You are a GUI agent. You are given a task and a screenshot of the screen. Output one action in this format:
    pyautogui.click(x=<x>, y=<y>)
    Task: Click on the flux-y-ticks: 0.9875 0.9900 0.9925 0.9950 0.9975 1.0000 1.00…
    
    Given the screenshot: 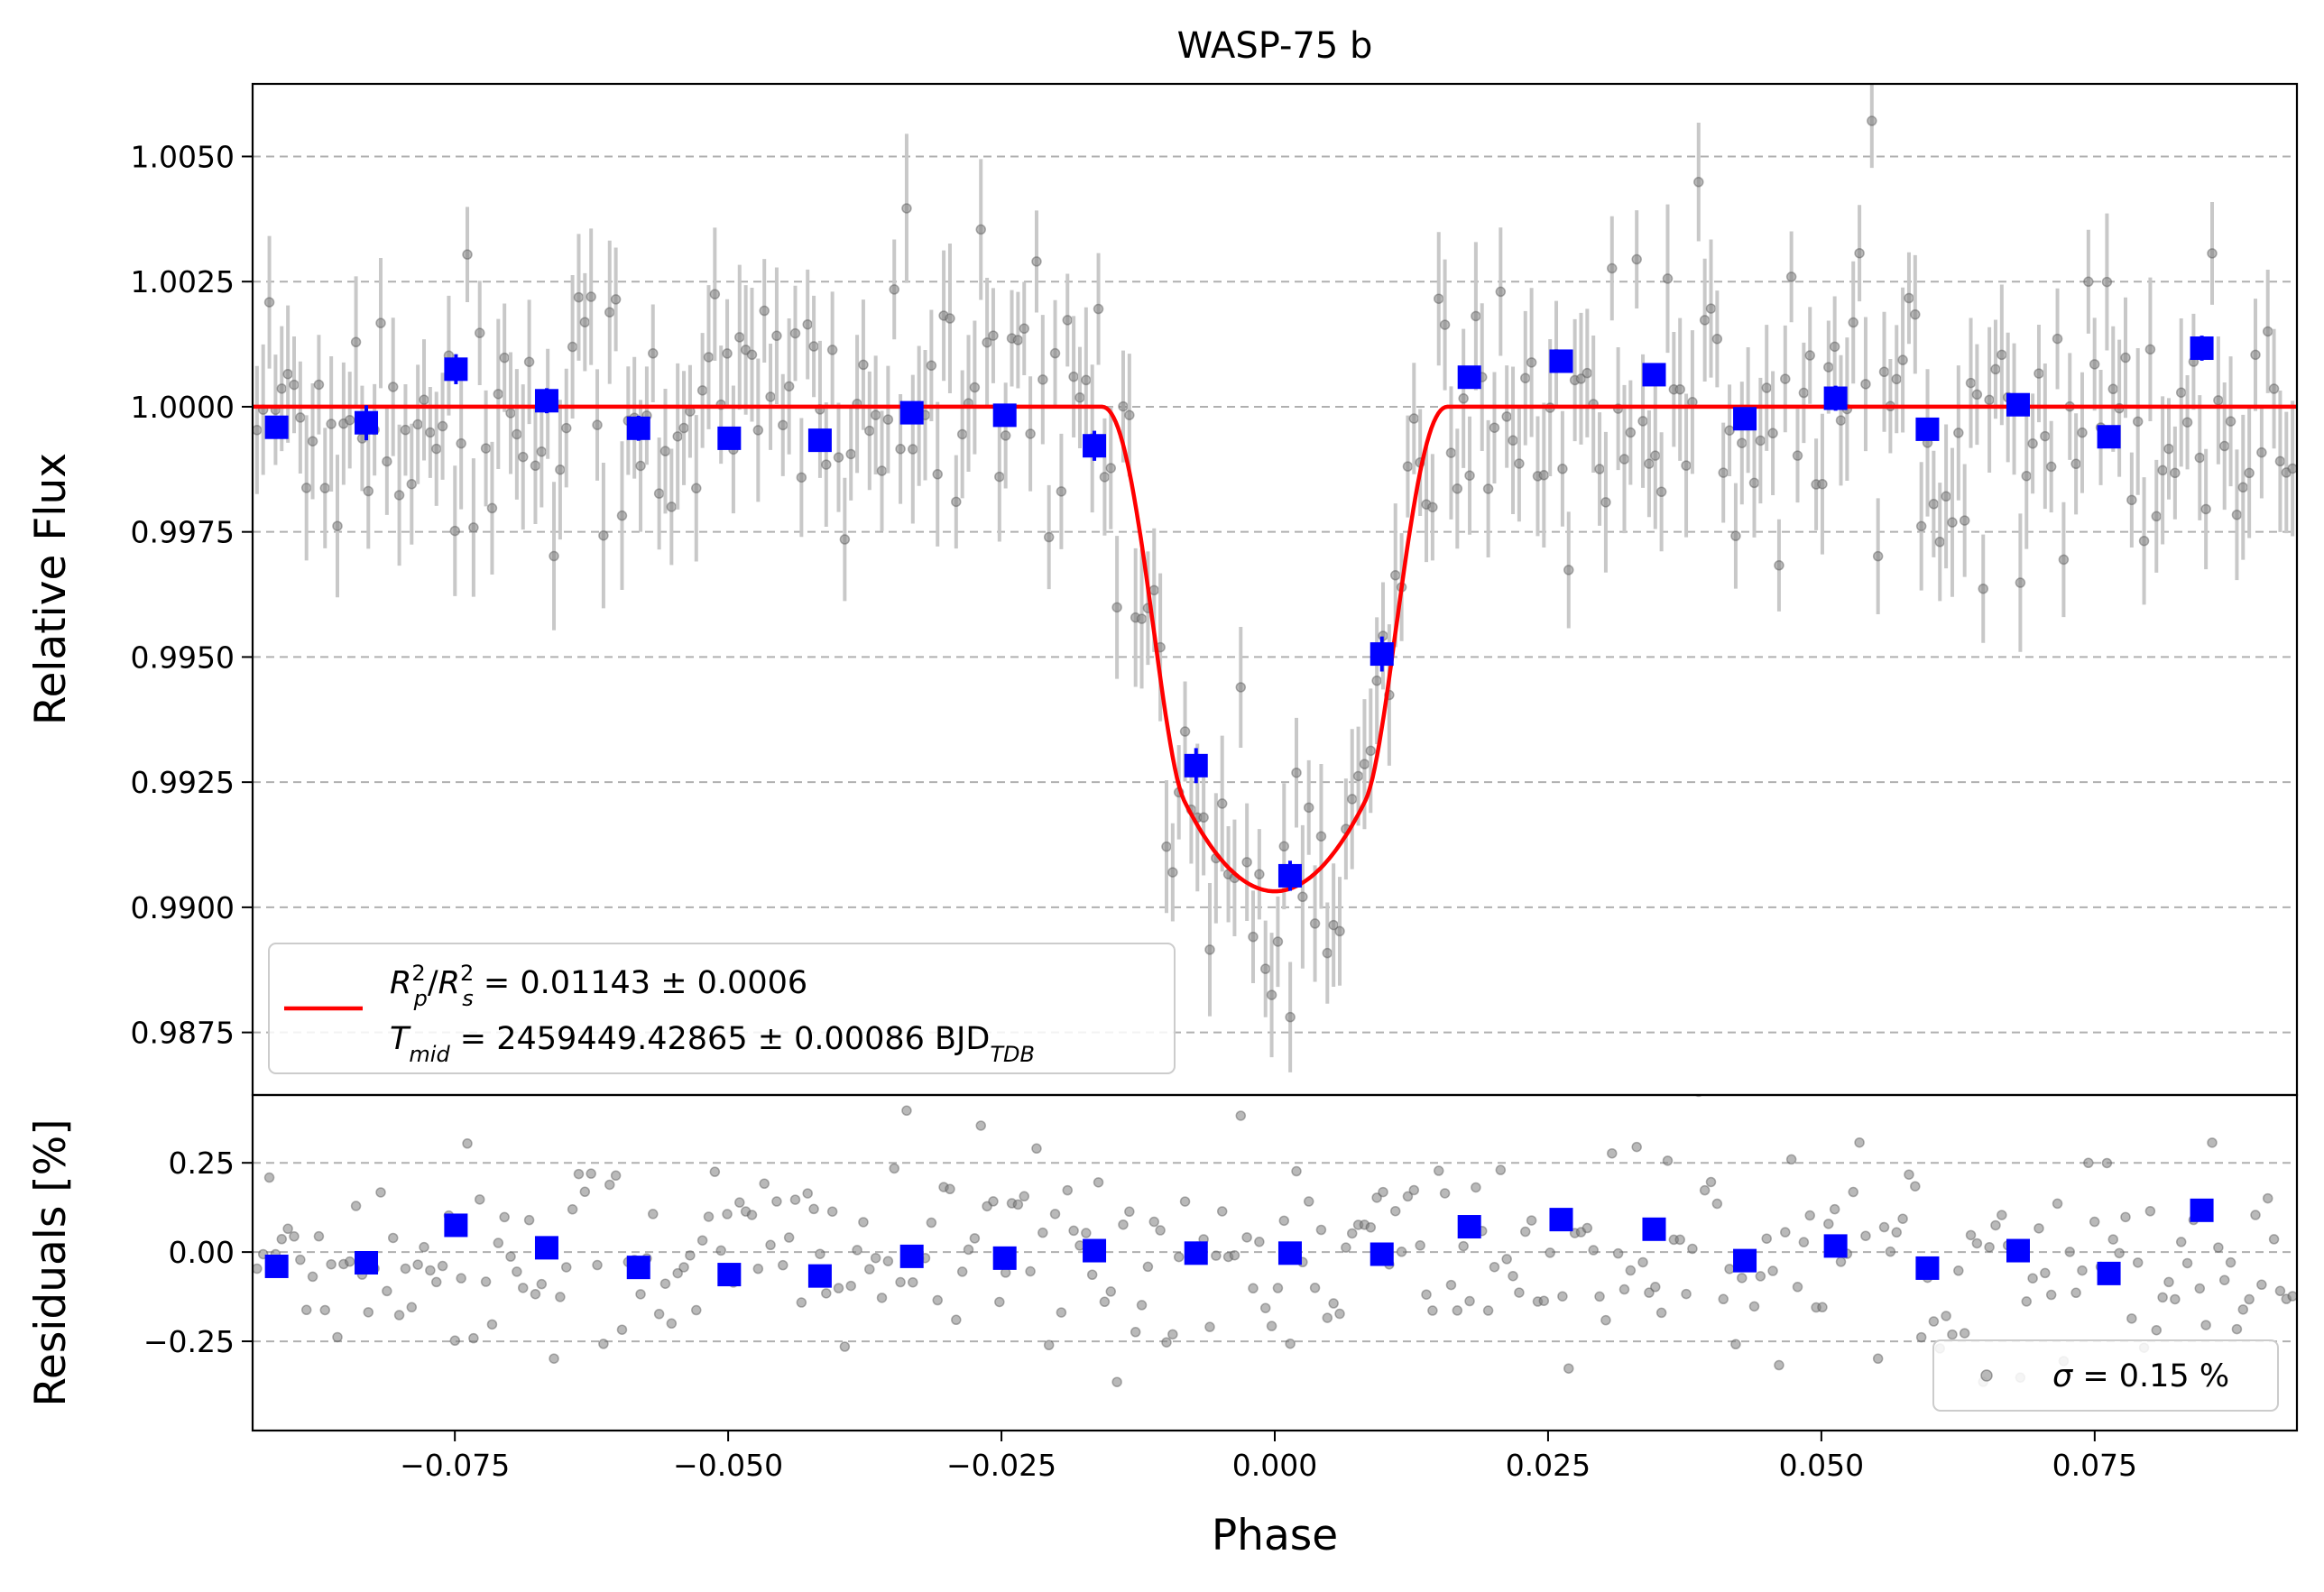 What is the action you would take?
    pyautogui.click(x=192, y=595)
    